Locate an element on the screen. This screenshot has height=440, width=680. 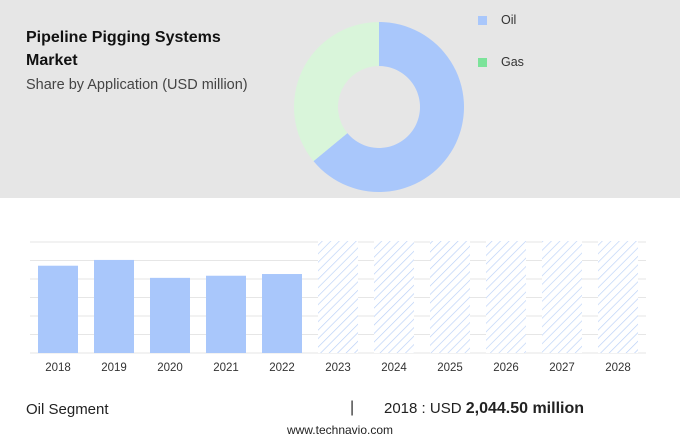
bar-2018 is located at coordinates (58, 309).